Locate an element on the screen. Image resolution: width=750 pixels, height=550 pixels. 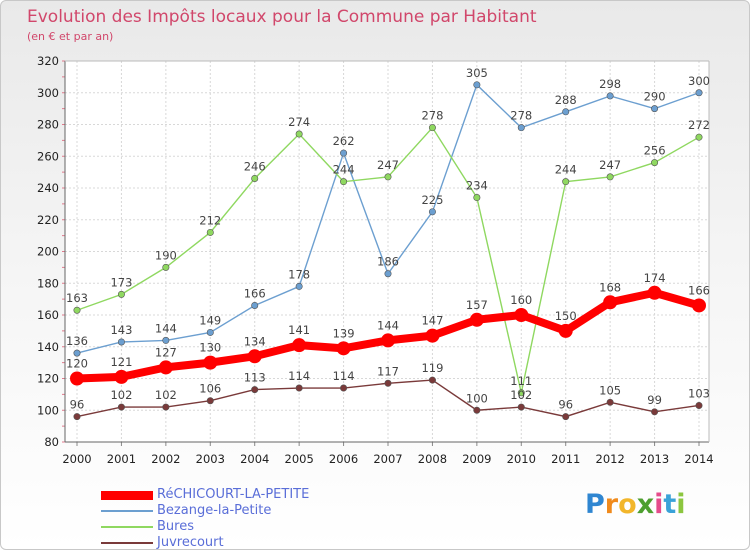
x-tick-label: 2007 is located at coordinates (387, 459).